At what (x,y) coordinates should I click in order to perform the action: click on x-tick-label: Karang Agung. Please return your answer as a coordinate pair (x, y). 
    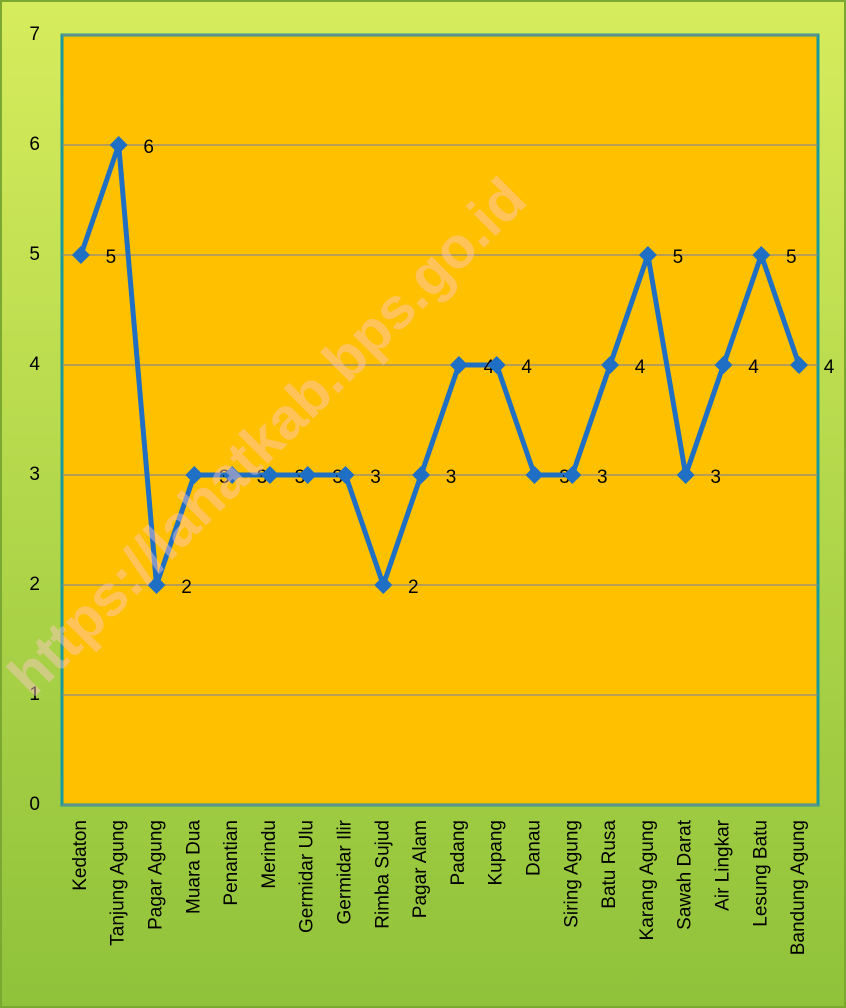
    Looking at the image, I should click on (647, 880).